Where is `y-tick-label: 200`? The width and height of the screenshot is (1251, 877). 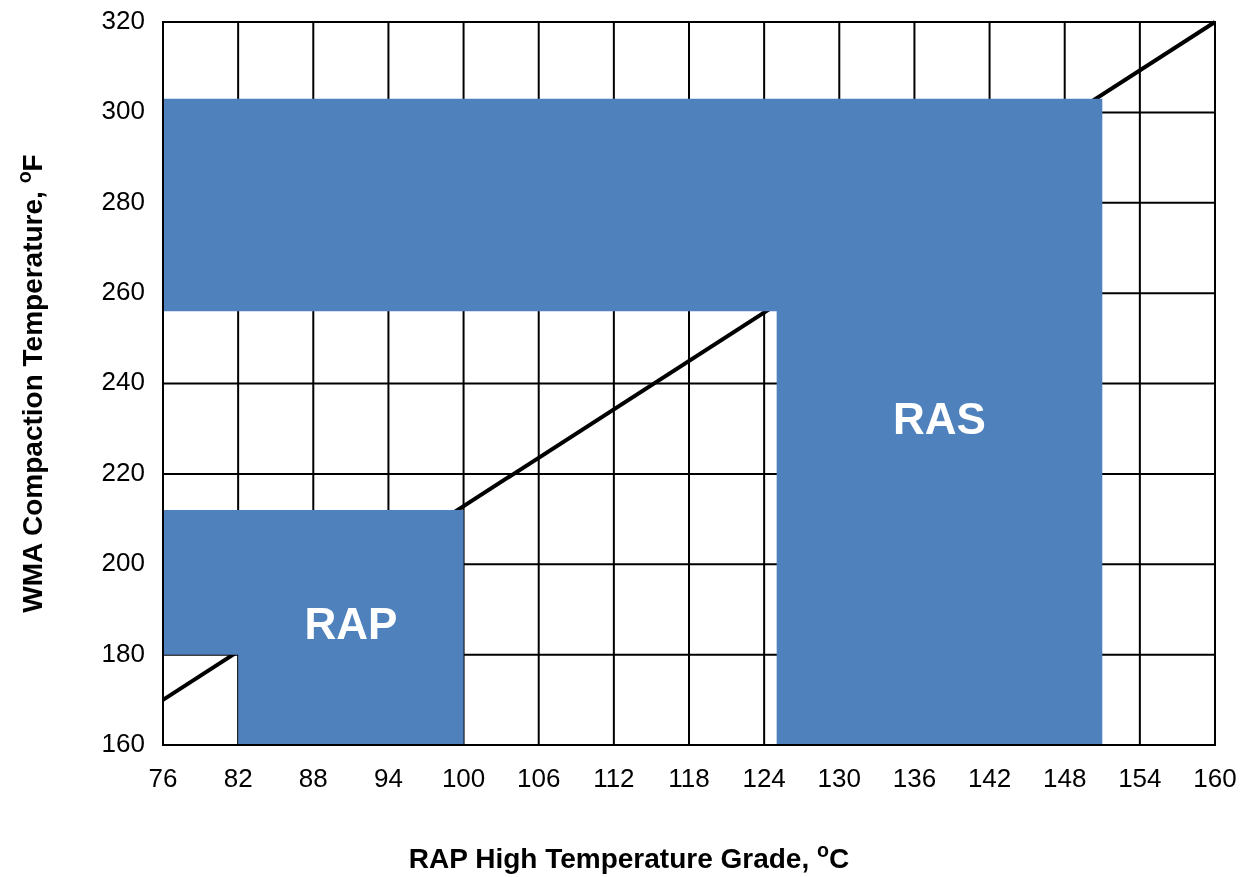 y-tick-label: 200 is located at coordinates (123, 562).